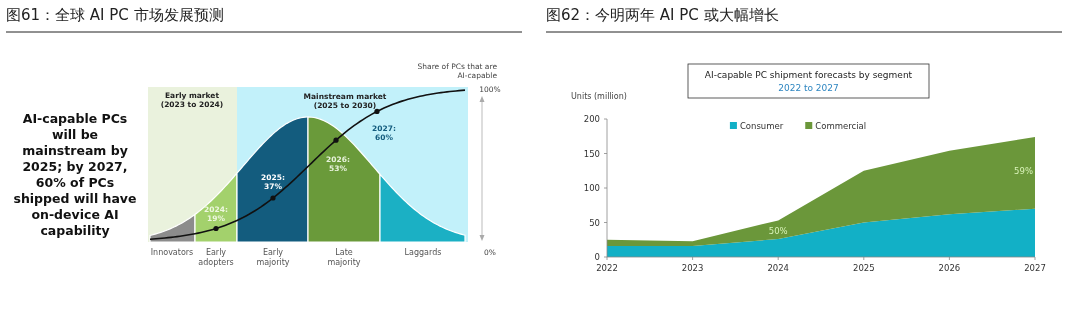 The image size is (1080, 332). What do you see at coordinates (115, 15) in the screenshot?
I see `text: 图61：全球 AI PC 市场发展预测` at bounding box center [115, 15].